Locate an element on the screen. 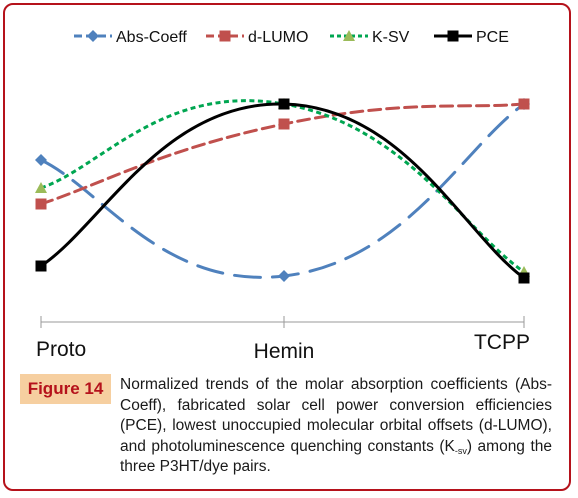 Image resolution: width=578 pixels, height=498 pixels. point-d-lumo-hemin is located at coordinates (284, 124).